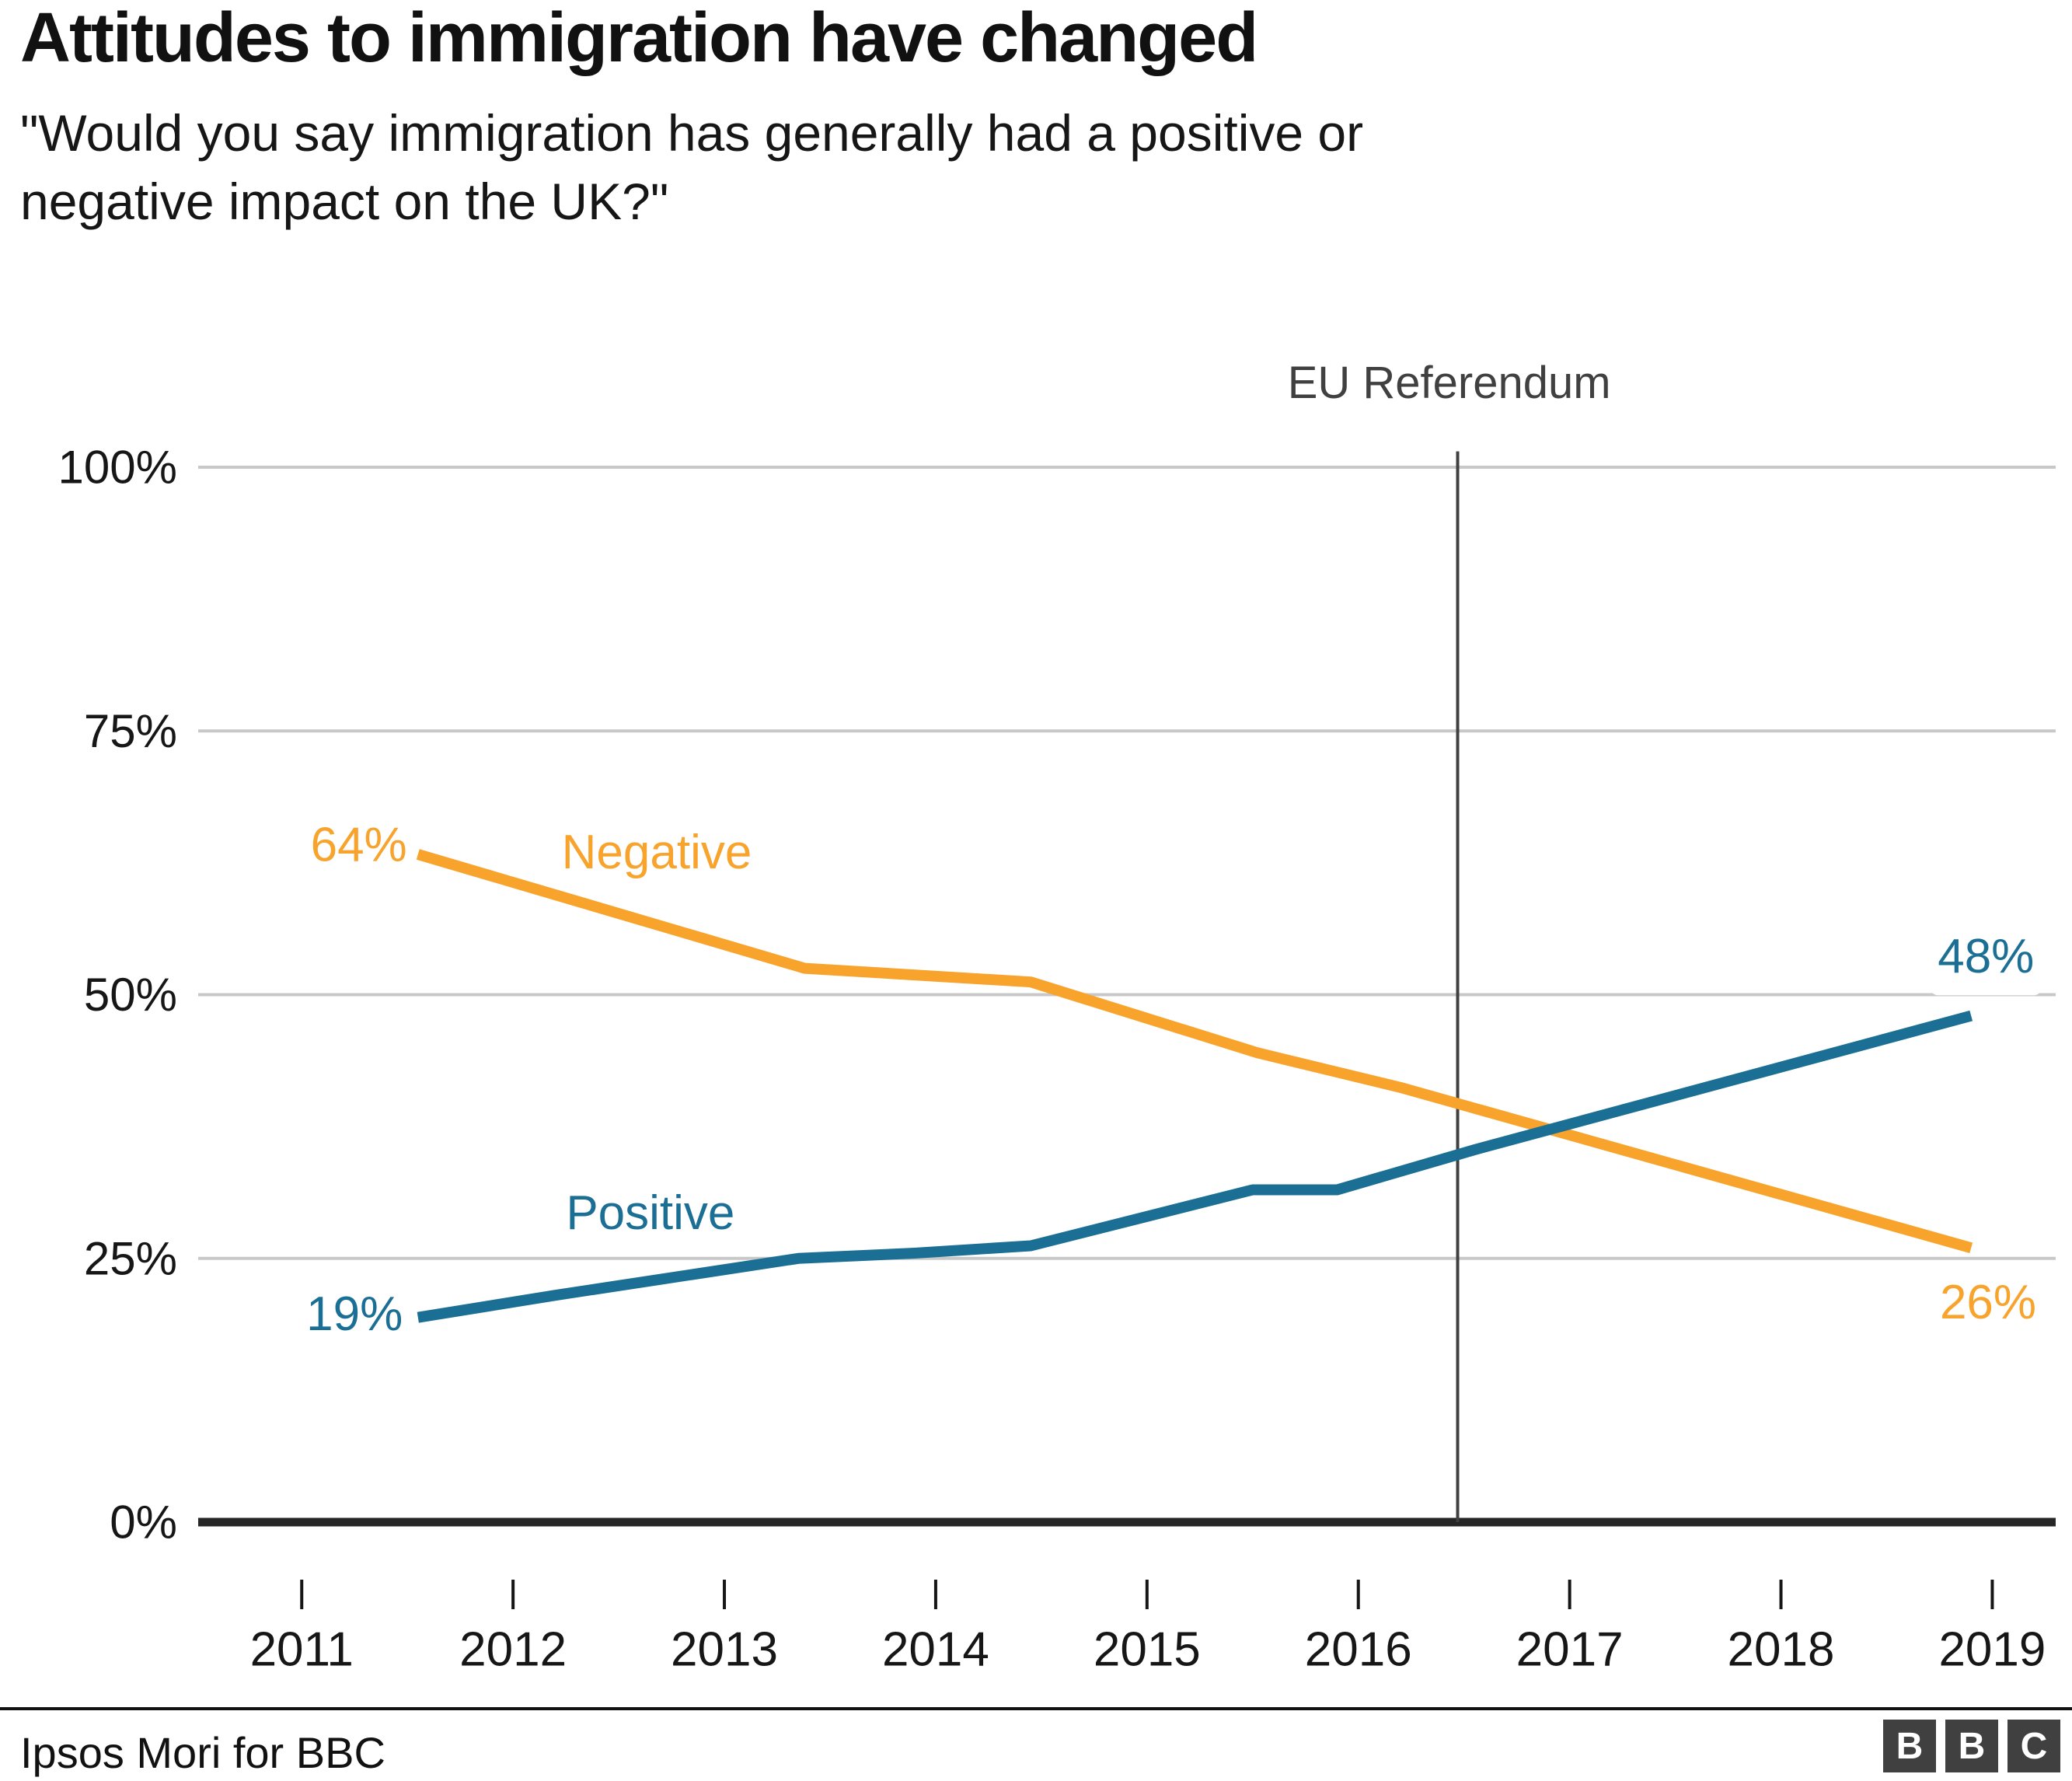 The image size is (2072, 1781). I want to click on y-tick-label-75: 75%, so click(130, 731).